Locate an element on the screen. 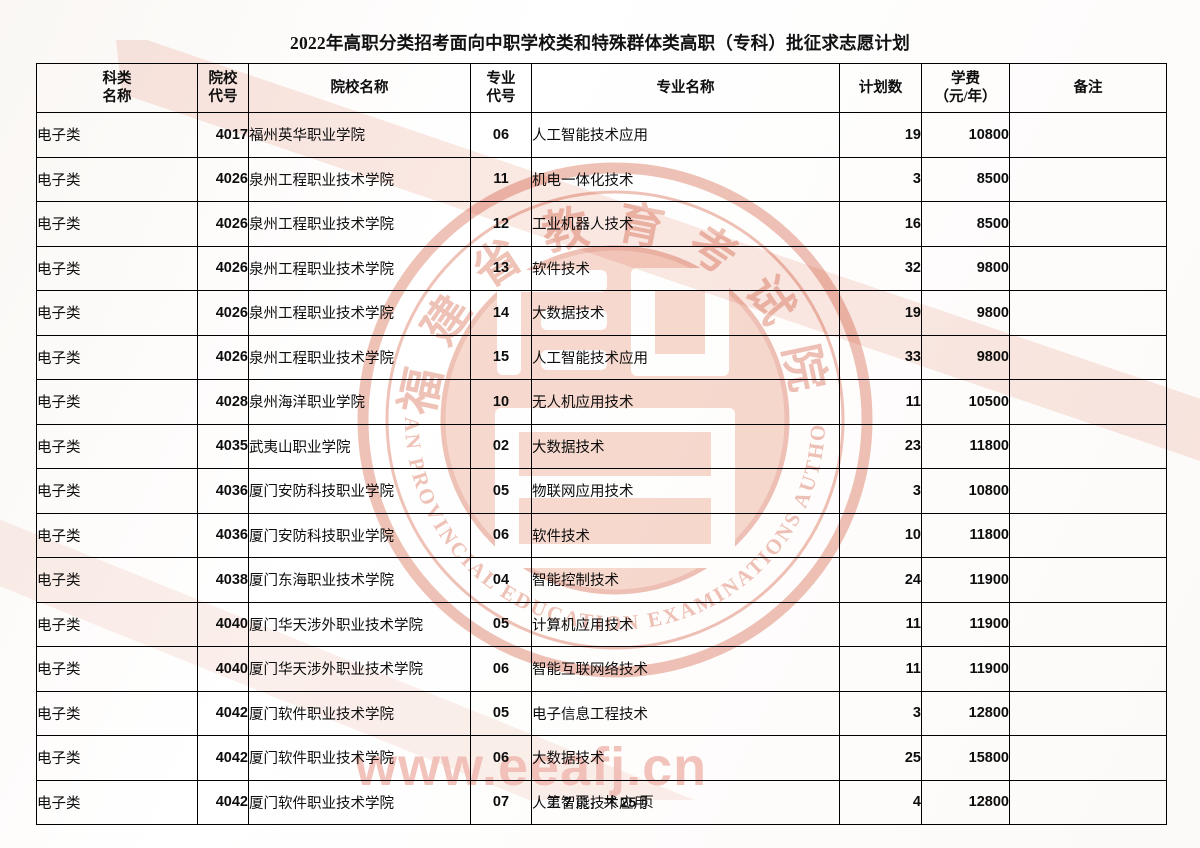 The height and width of the screenshot is (848, 1200). cell-major-code: 10 is located at coordinates (501, 402).